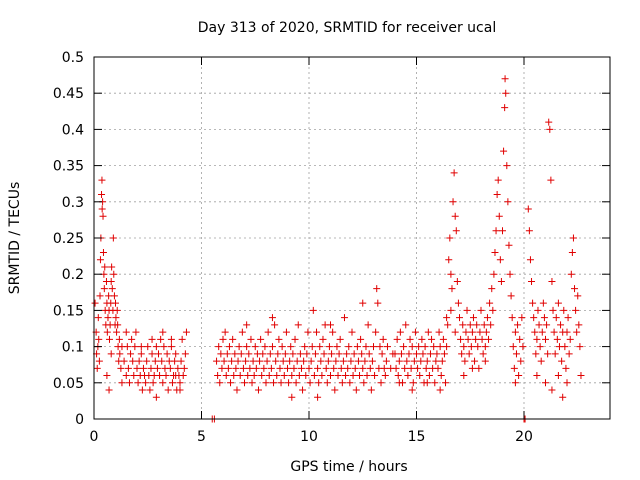 Image resolution: width=640 pixels, height=480 pixels. I want to click on y-tick-label: 0.3, so click(73, 203).